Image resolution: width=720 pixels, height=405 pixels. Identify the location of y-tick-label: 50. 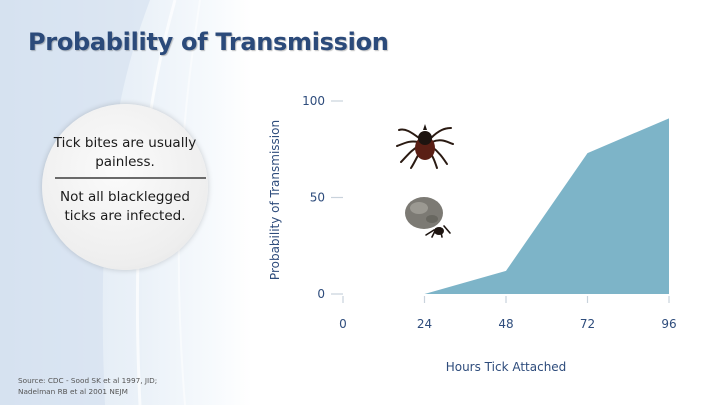
(317, 198).